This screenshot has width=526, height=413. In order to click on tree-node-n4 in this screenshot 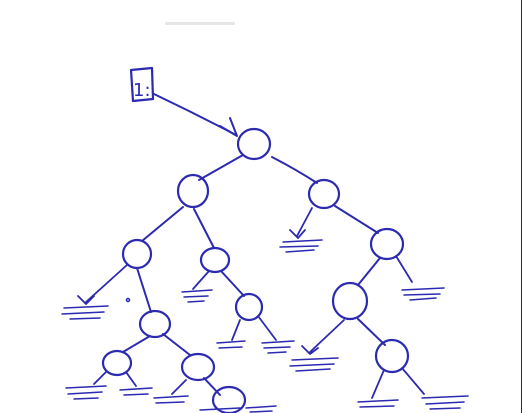, I will do `click(137, 254)`.